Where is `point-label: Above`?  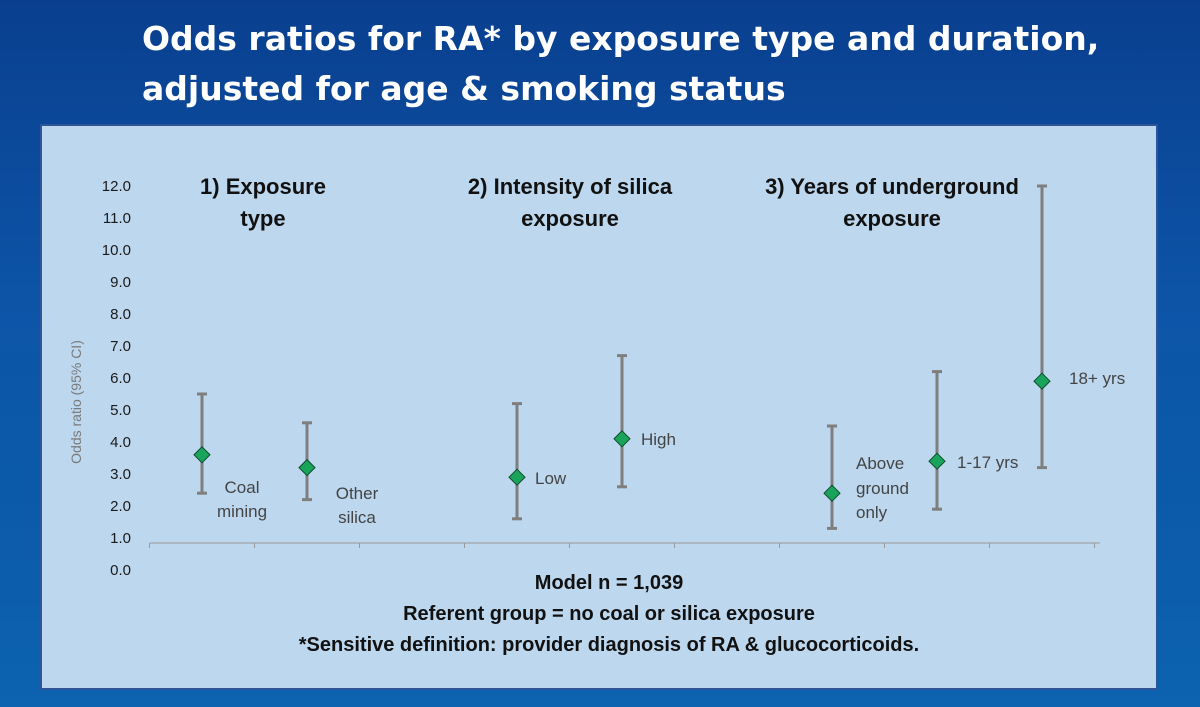 point-label: Above is located at coordinates (880, 463).